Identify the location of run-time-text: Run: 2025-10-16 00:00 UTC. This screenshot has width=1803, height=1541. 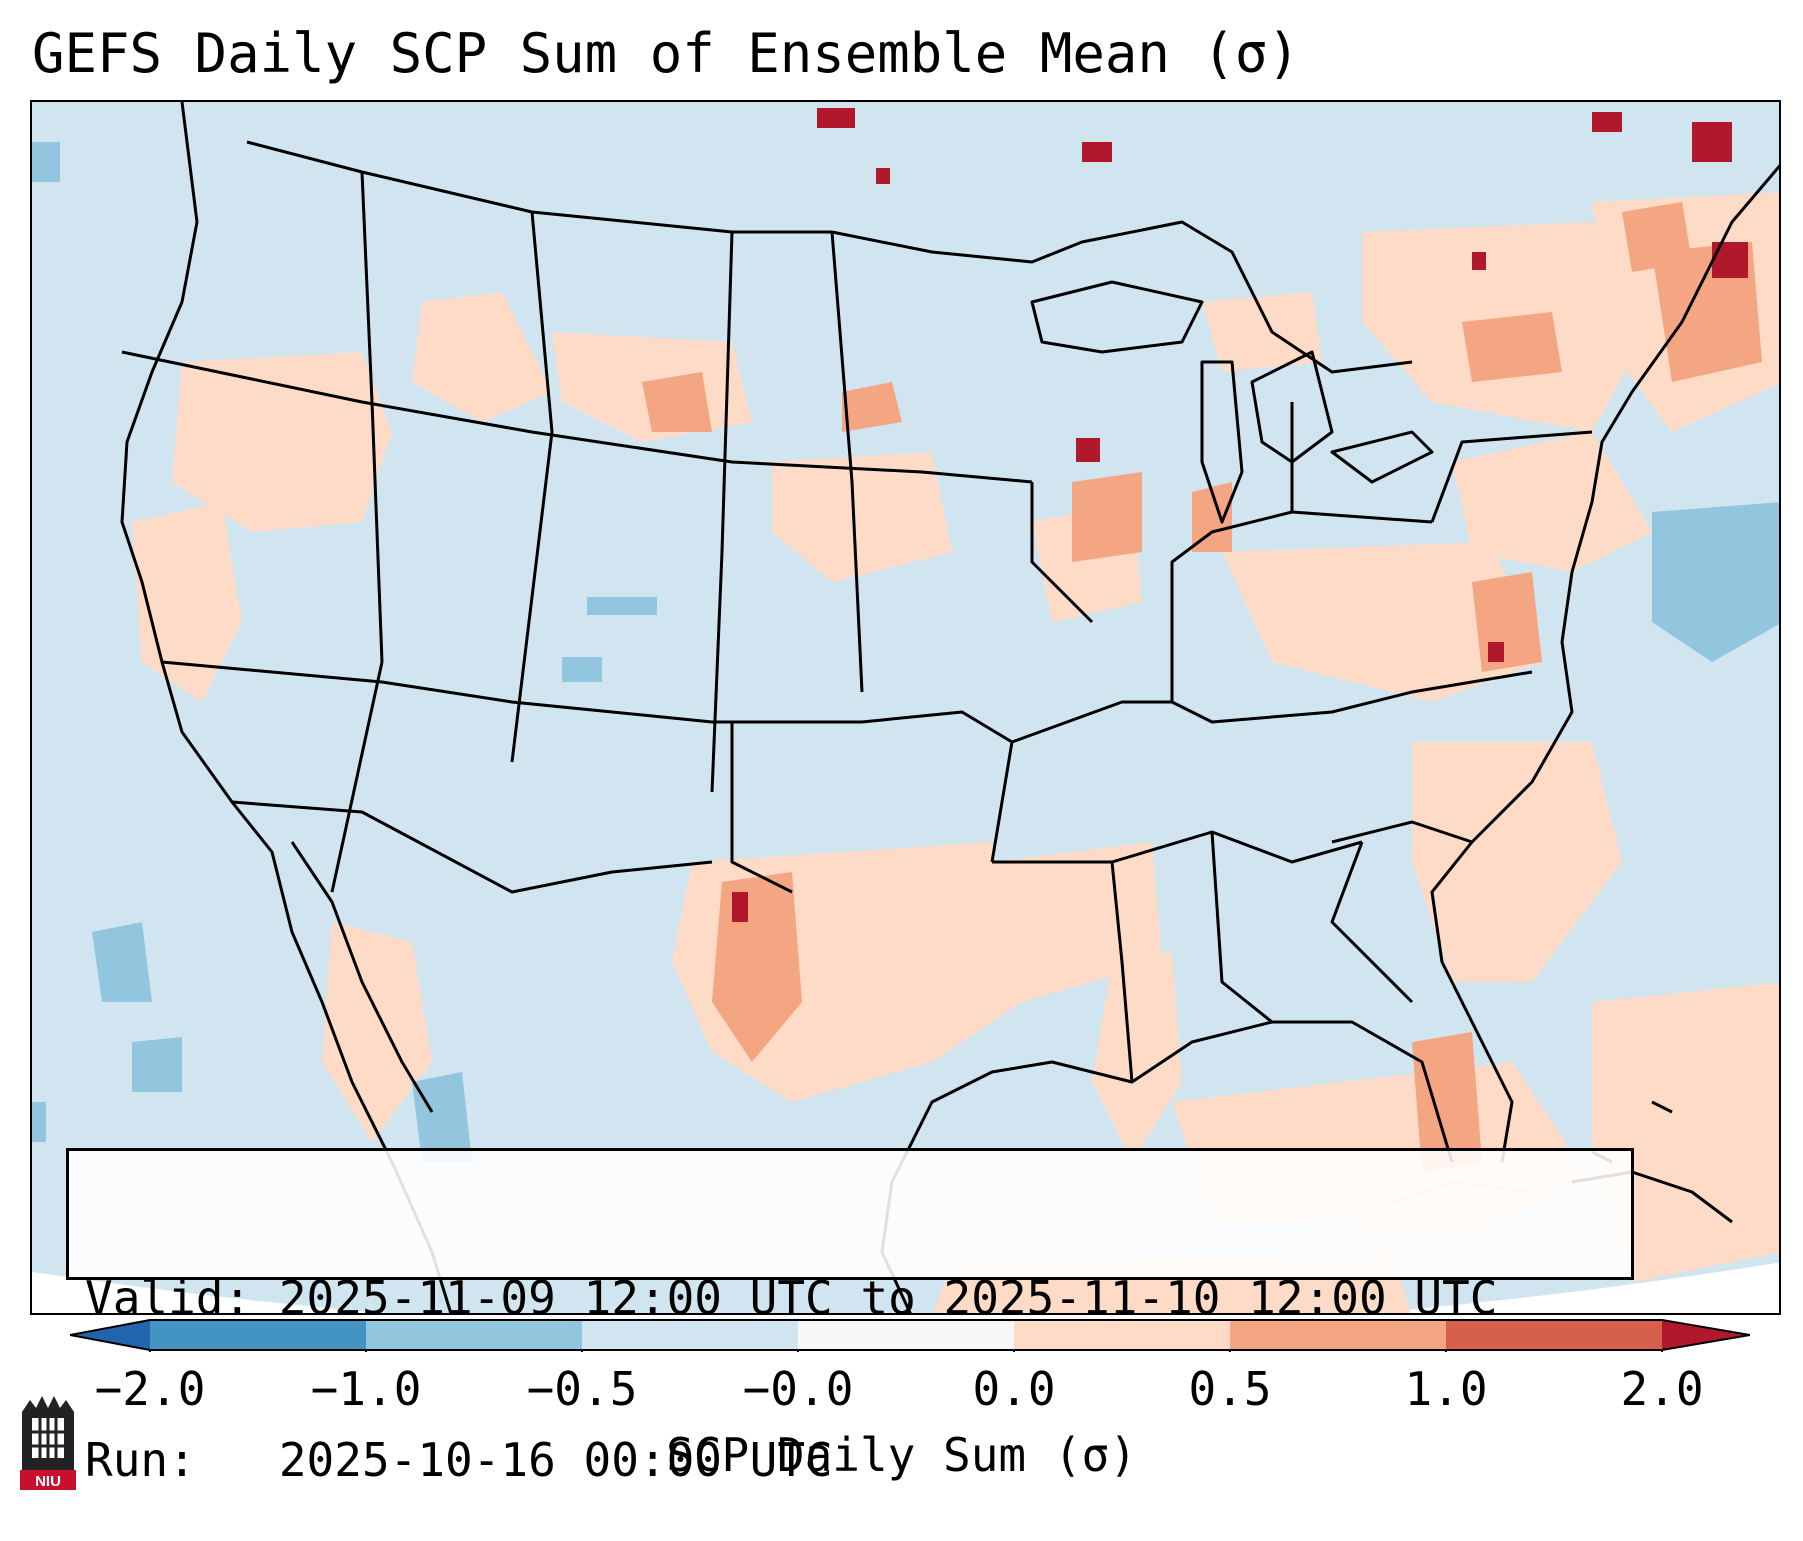
(459, 1460).